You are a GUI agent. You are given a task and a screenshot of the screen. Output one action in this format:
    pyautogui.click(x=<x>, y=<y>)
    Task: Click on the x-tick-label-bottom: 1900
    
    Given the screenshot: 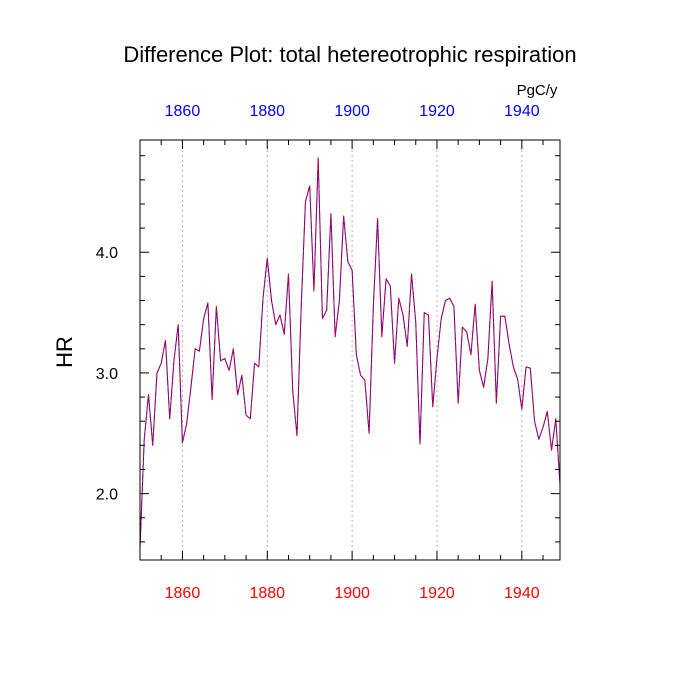 What is the action you would take?
    pyautogui.click(x=352, y=593)
    